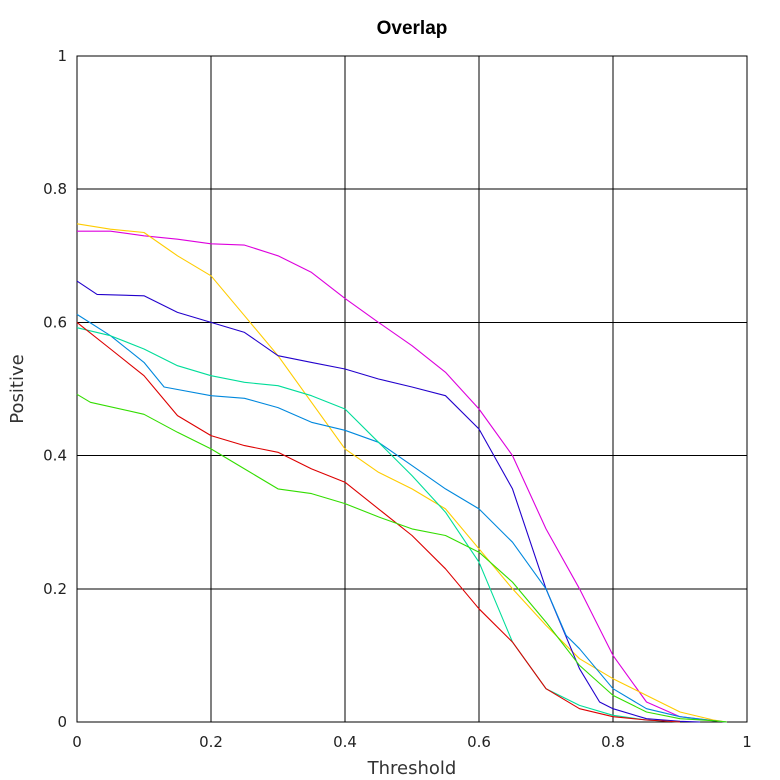 This screenshot has width=780, height=780. I want to click on y-tick-label: 0.8, so click(55, 189).